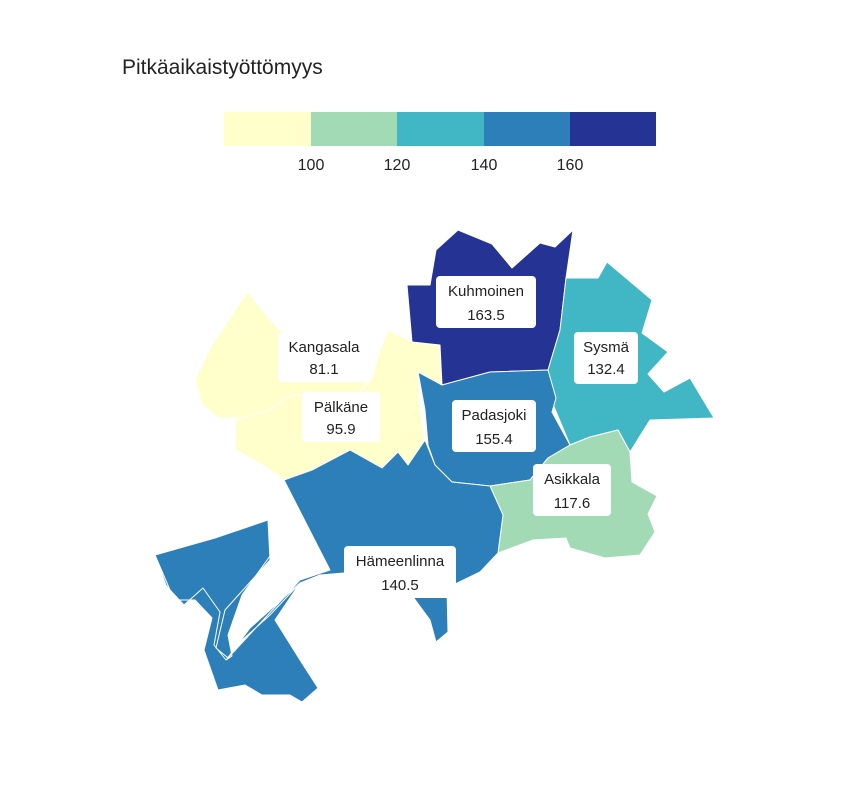 This screenshot has height=792, width=864. Describe the element at coordinates (606, 347) in the screenshot. I see `label-sysma-name: Sysmä` at that location.